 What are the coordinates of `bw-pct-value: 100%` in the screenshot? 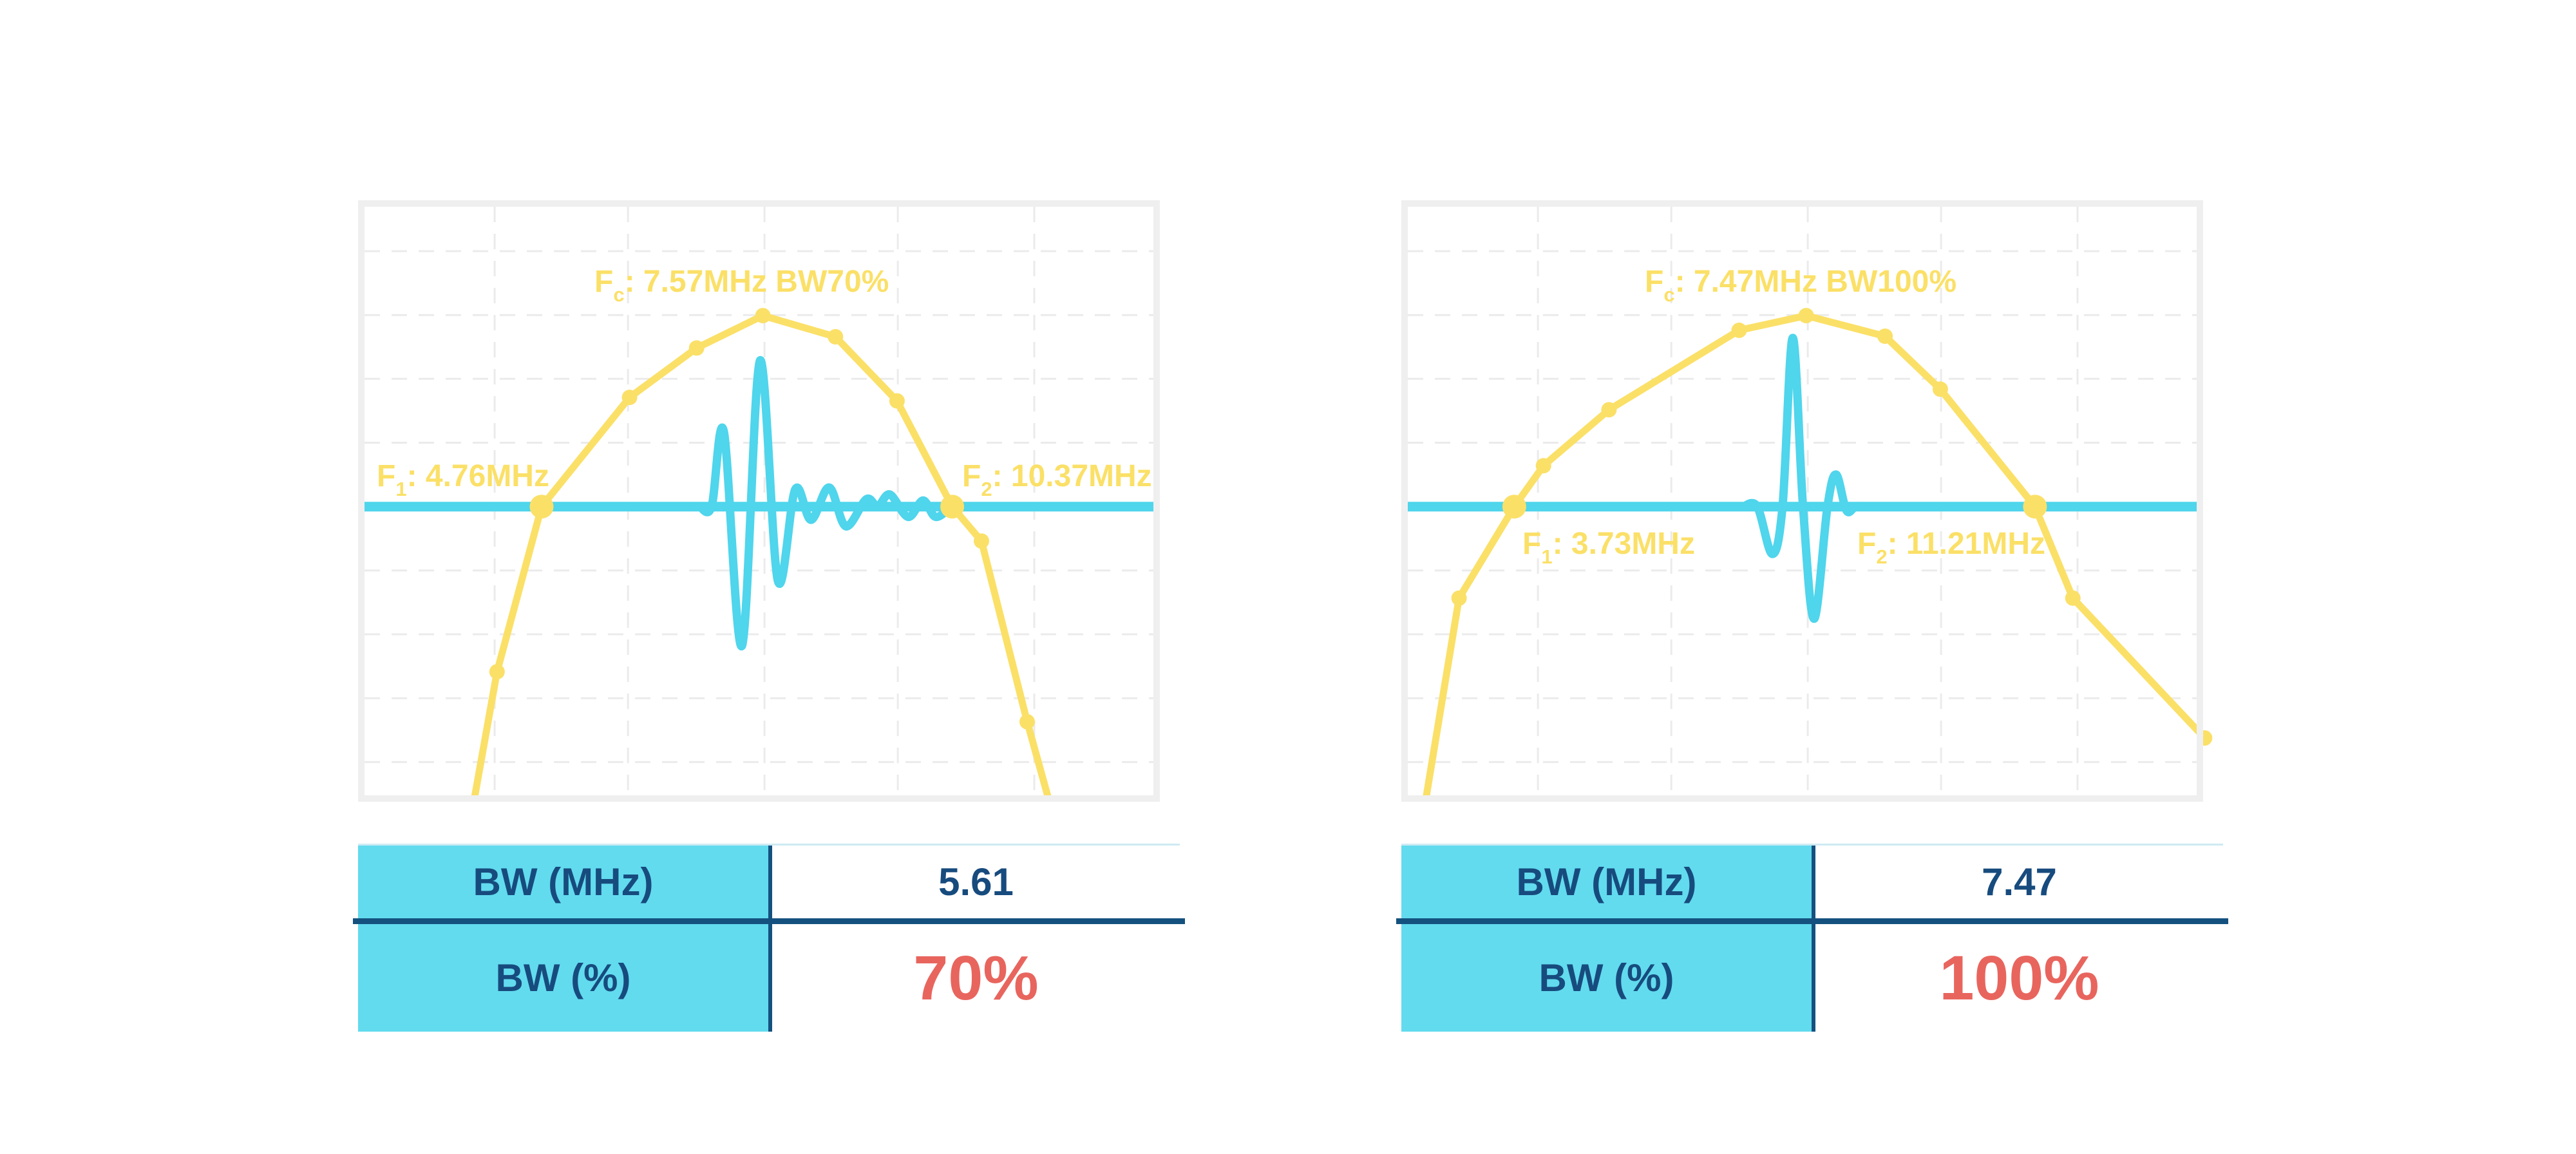 It's located at (2019, 977).